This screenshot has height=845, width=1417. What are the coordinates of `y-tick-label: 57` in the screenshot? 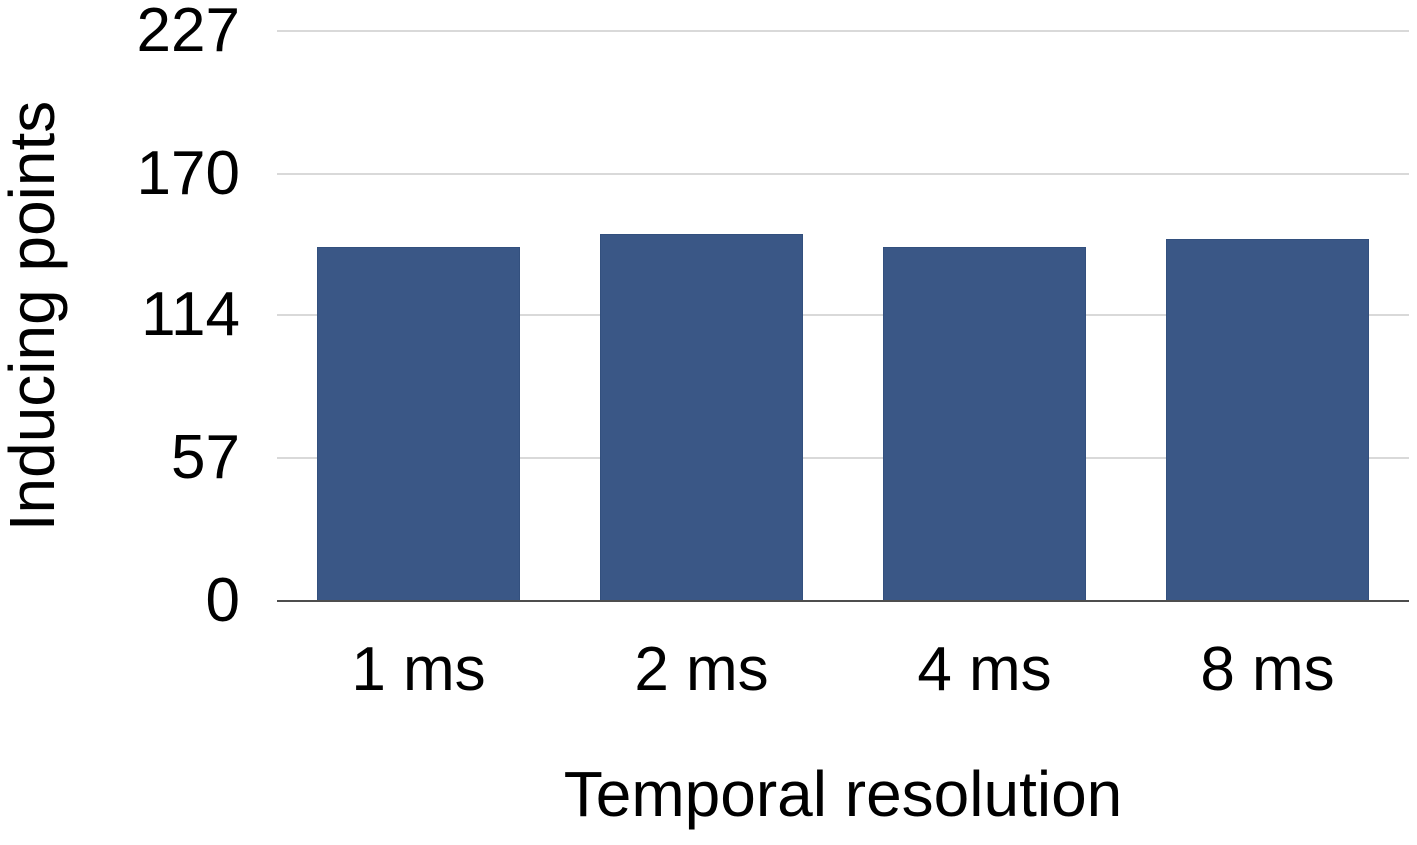 It's located at (205, 457).